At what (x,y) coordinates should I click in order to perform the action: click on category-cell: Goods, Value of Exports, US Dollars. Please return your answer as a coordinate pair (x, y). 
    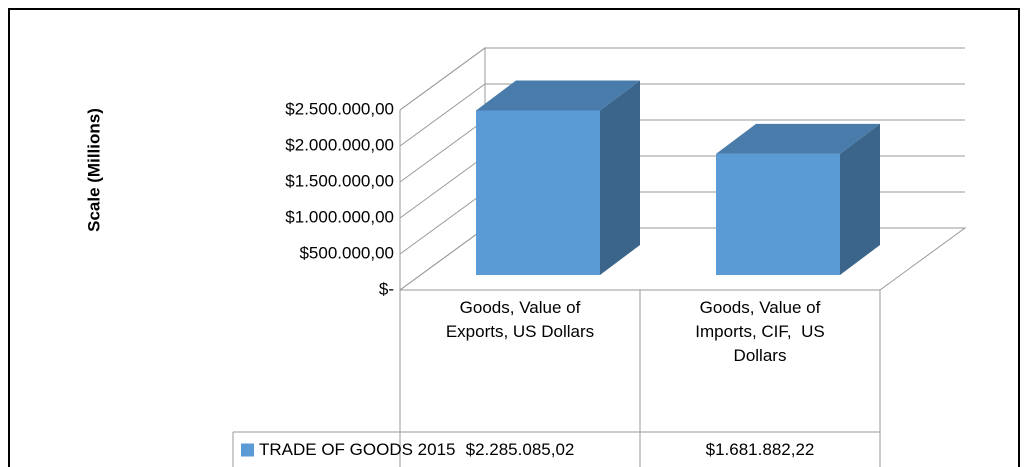
    Looking at the image, I should click on (520, 319).